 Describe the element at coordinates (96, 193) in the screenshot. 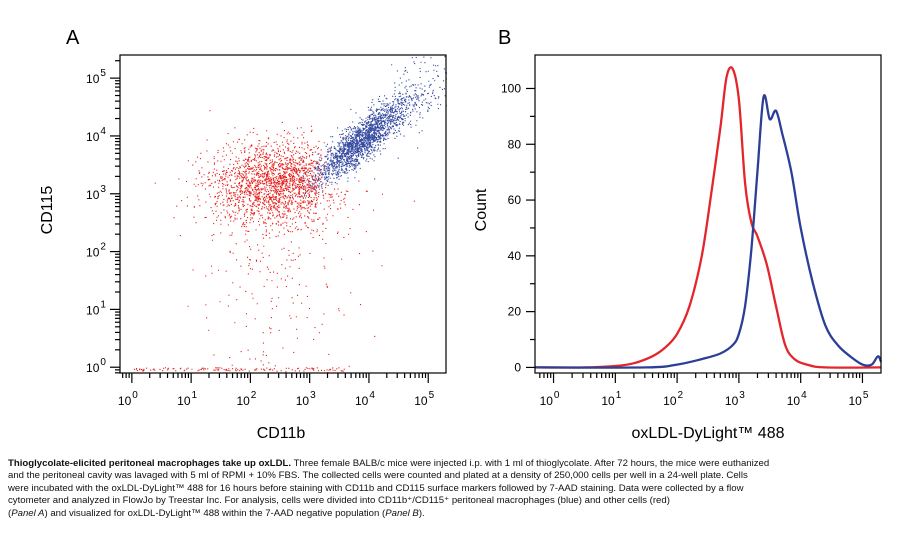

I see `y-tick-label: 10³` at that location.